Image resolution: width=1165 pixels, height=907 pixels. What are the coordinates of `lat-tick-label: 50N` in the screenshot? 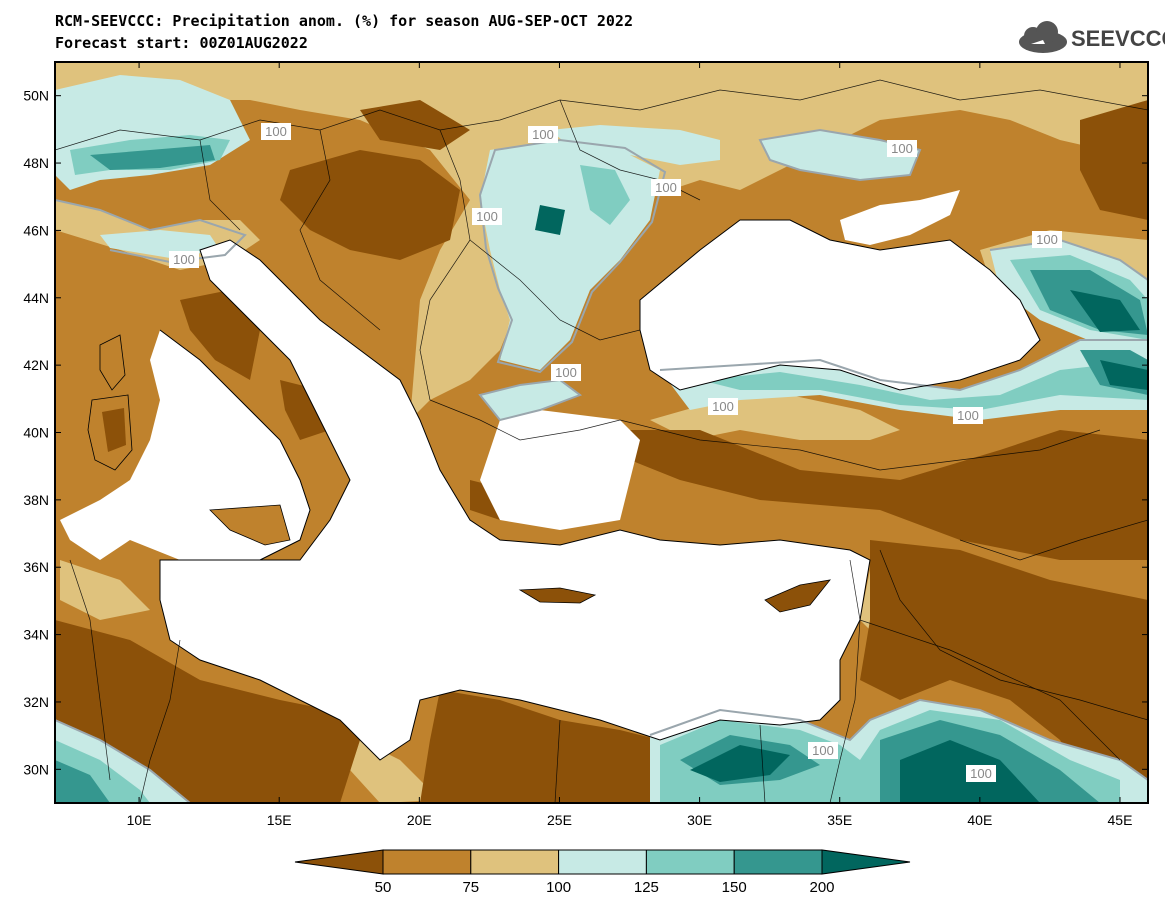 It's located at (36, 96).